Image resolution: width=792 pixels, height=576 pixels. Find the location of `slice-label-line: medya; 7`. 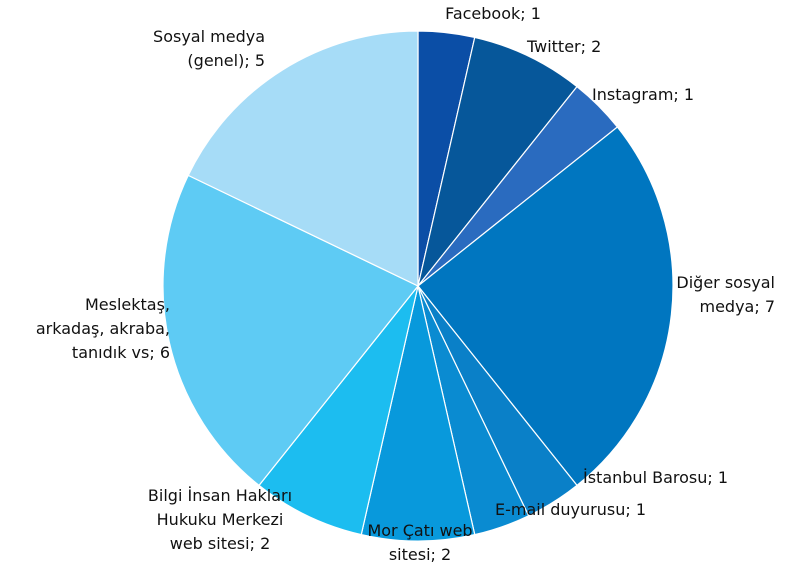

slice-label-line: medya; 7 is located at coordinates (737, 306).